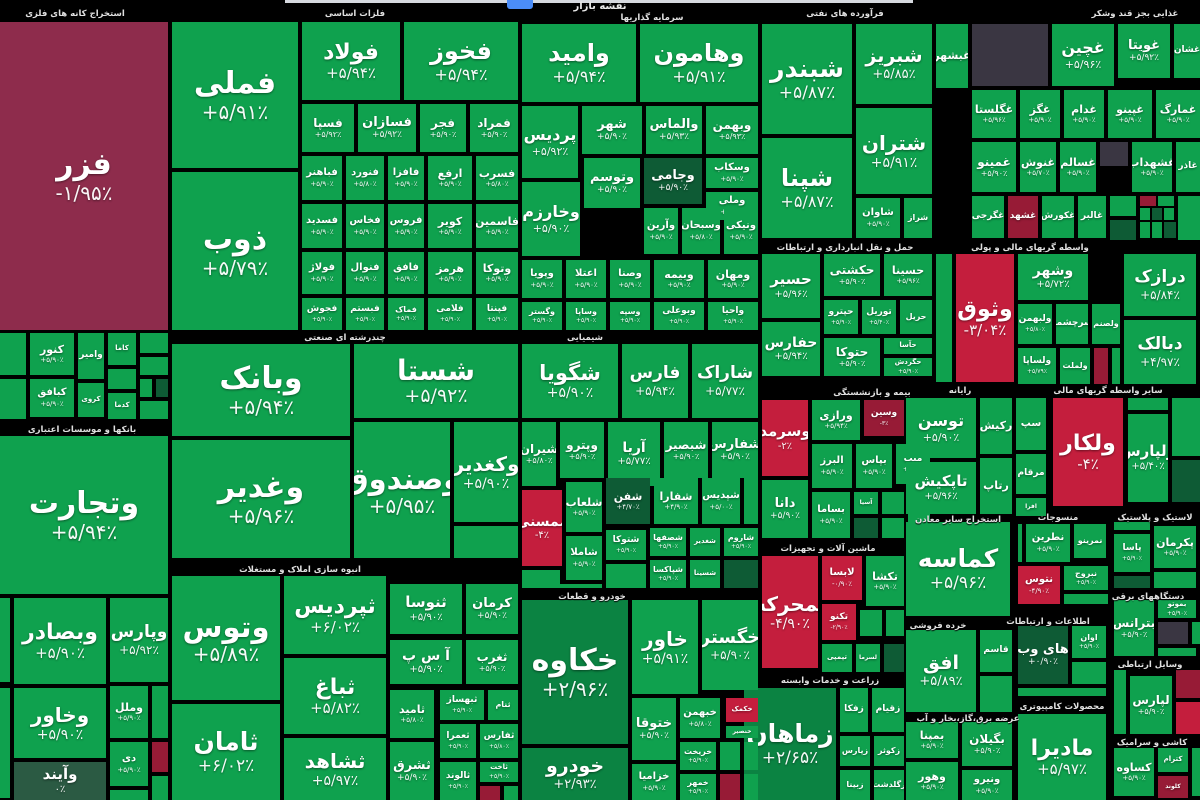 Image resolution: width=1200 pixels, height=800 pixels. What do you see at coordinates (733, 316) in the screenshot?
I see `stock-tile: واحیا +۵/۹۰٪` at bounding box center [733, 316].